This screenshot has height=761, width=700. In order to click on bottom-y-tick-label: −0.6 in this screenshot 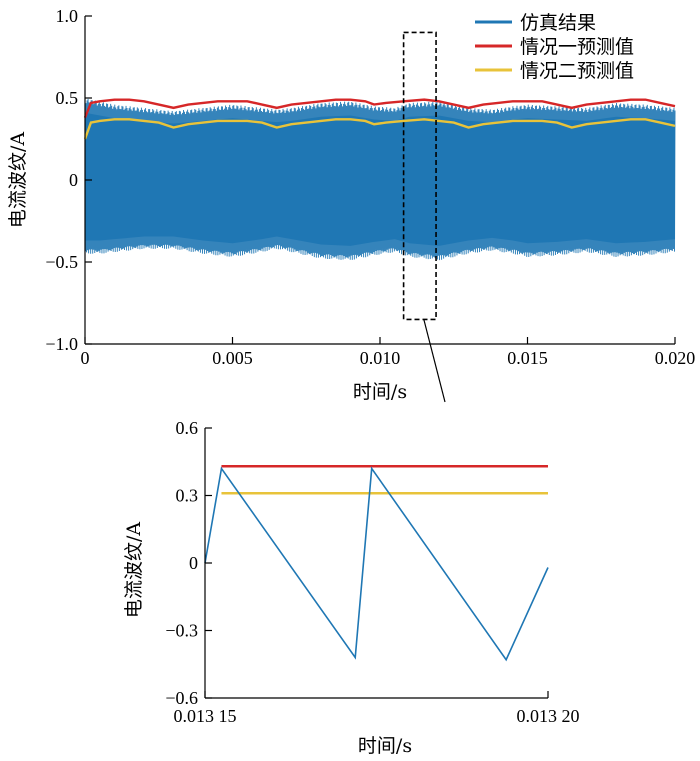, I will do `click(181, 698)`.